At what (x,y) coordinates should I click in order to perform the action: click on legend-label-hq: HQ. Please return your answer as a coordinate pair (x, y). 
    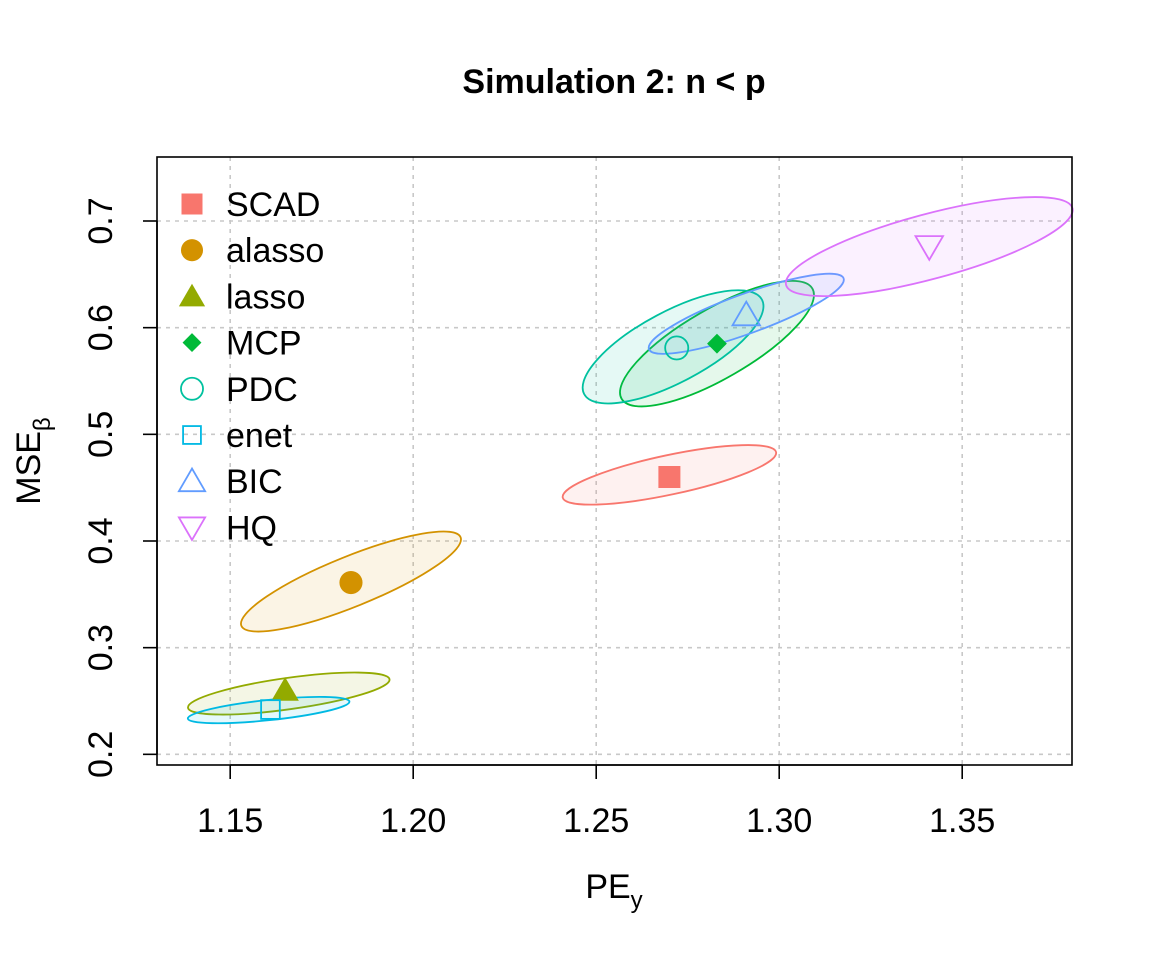
    Looking at the image, I should click on (251, 528).